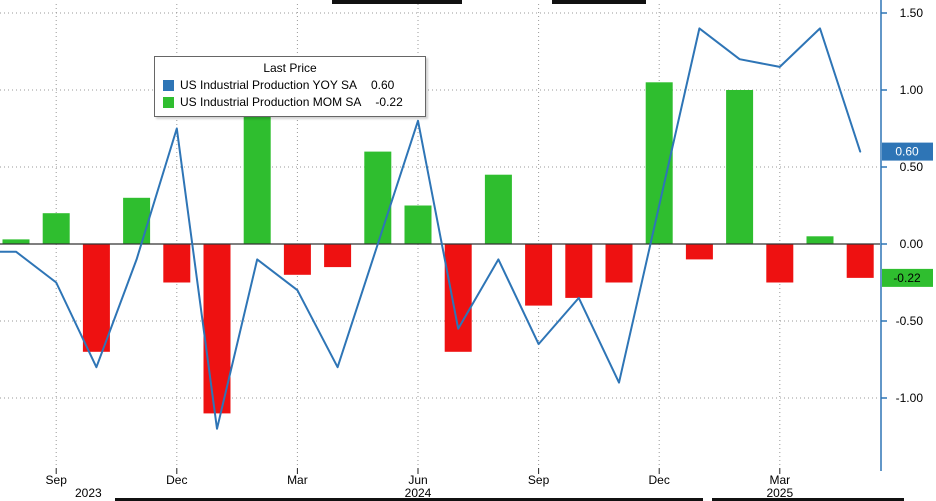 This screenshot has width=936, height=501. What do you see at coordinates (912, 244) in the screenshot?
I see `y-axis-tick-label: 0.00` at bounding box center [912, 244].